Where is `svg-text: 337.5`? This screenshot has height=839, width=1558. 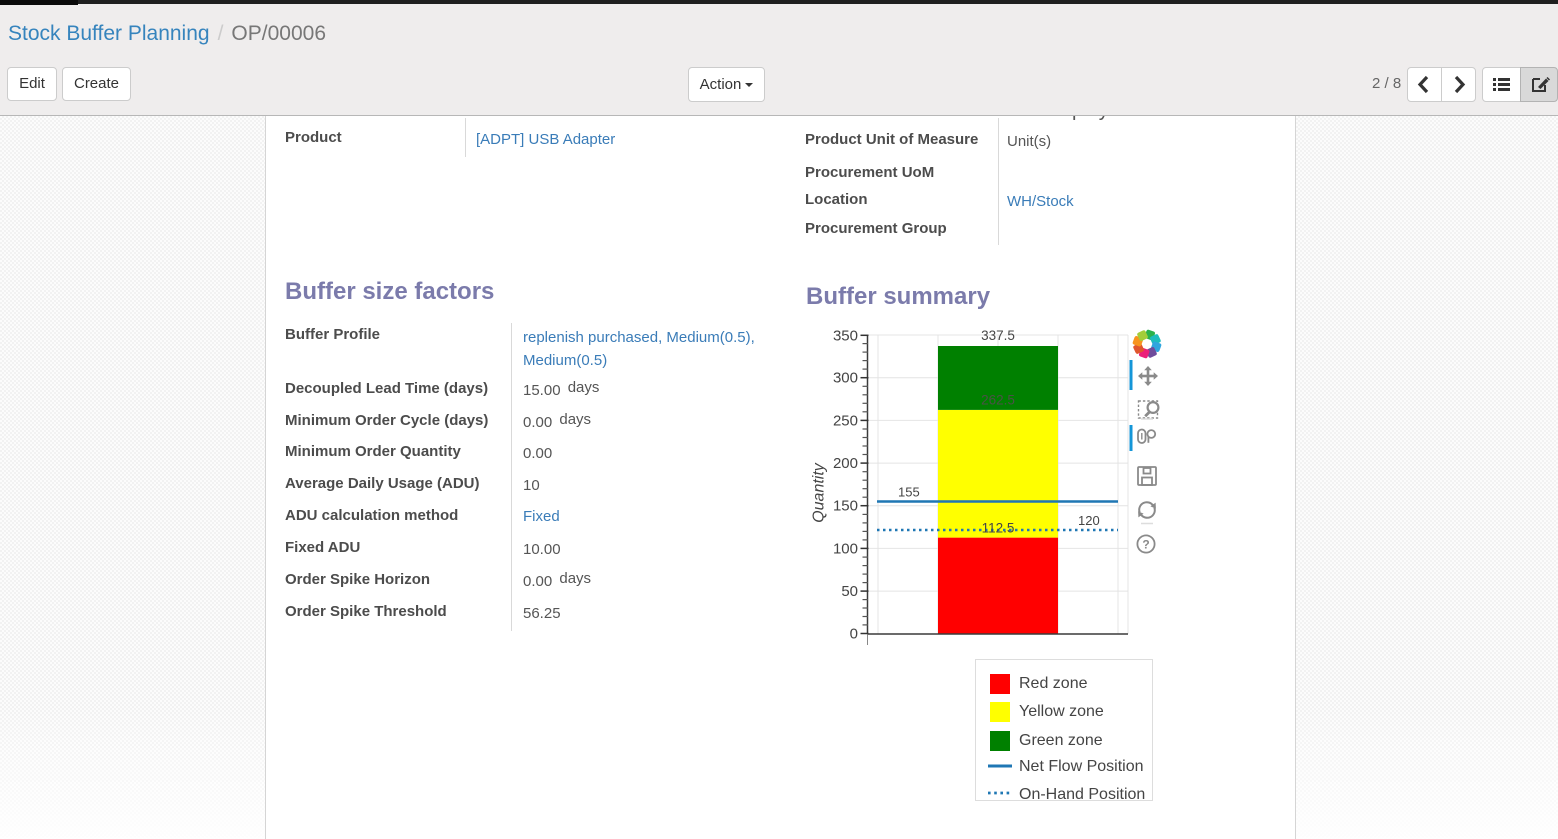
svg-text: 337.5 is located at coordinates (998, 335).